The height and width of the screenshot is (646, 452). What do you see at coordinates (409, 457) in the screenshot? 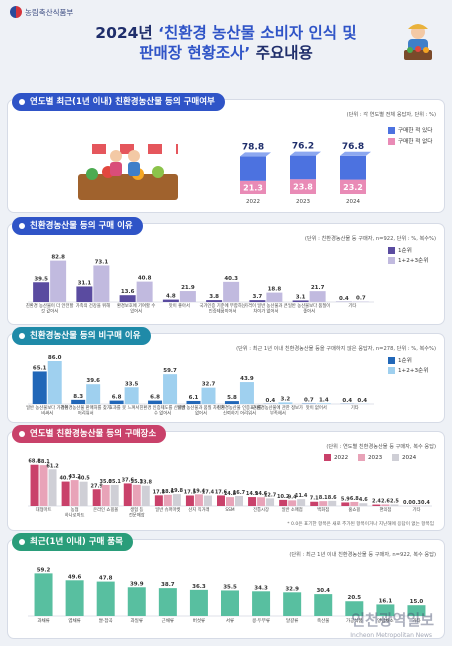
I see `legend-label: 2024` at bounding box center [409, 457].